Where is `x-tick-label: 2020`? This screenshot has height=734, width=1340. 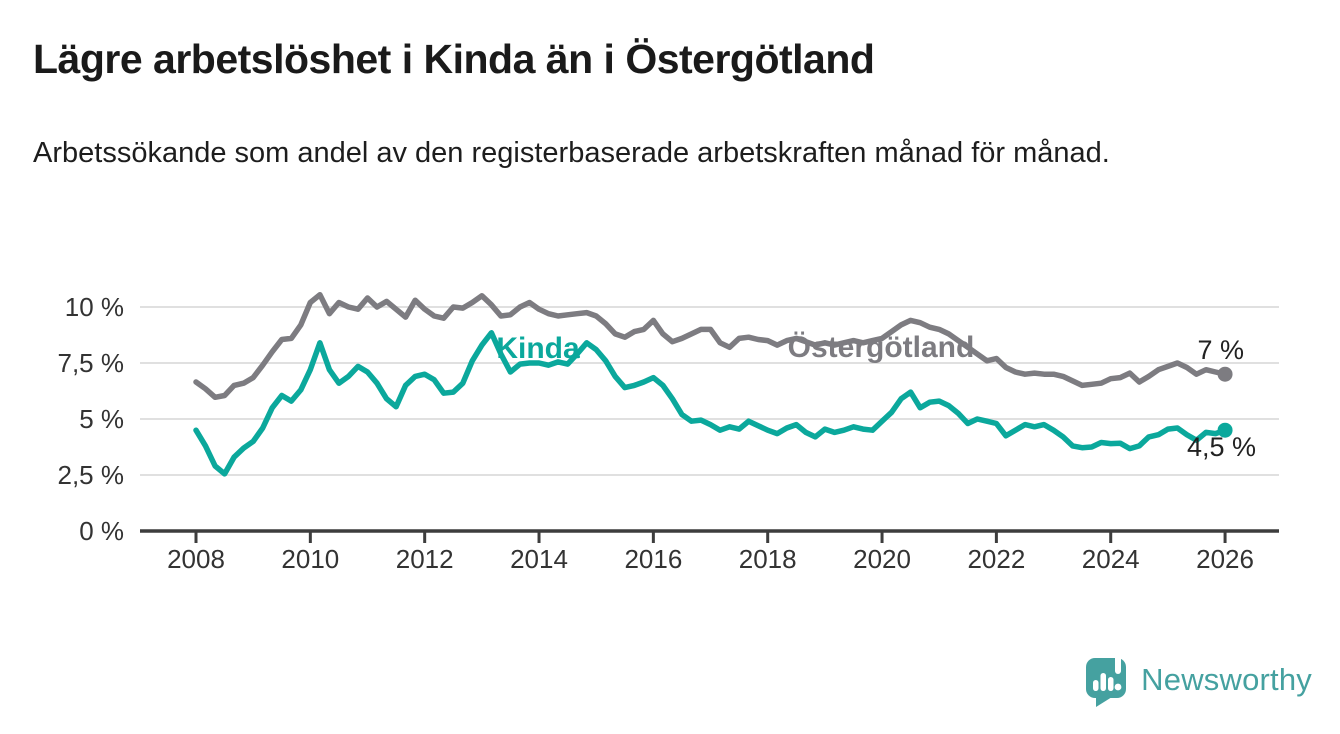 x-tick-label: 2020 is located at coordinates (882, 559).